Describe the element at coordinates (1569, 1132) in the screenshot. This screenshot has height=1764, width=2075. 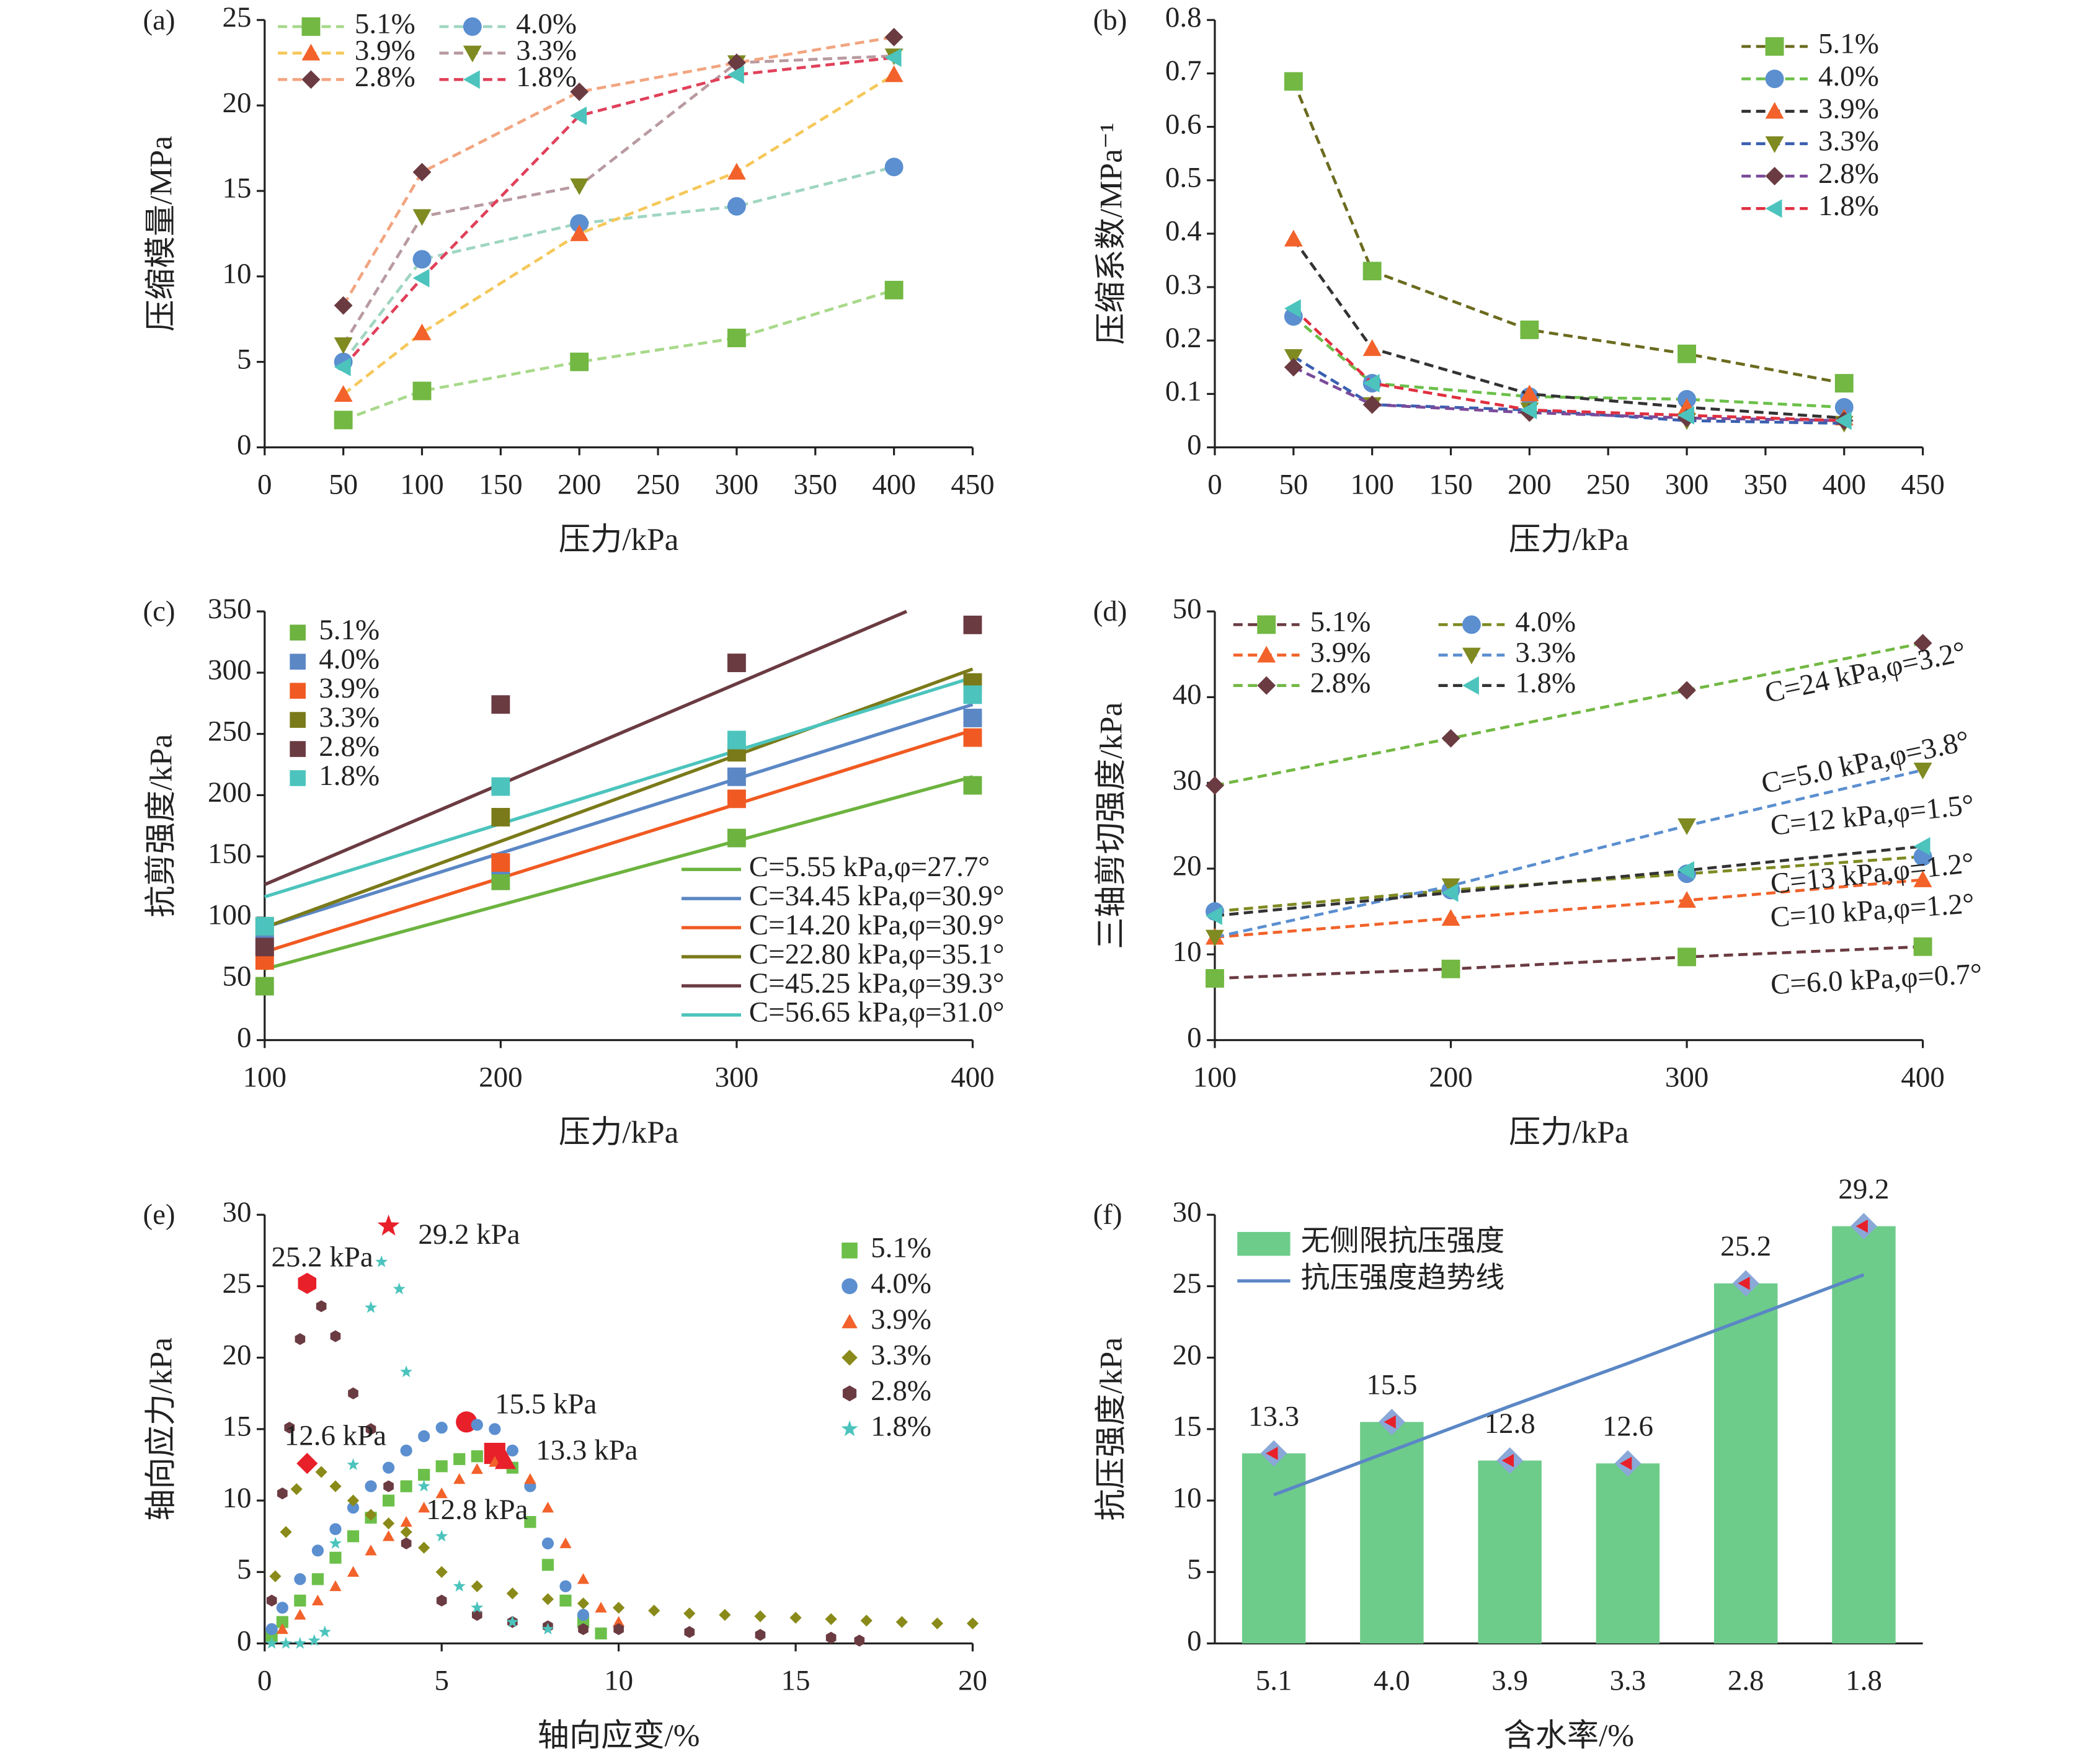
I see `x-axis-label: 压力/kPa` at that location.